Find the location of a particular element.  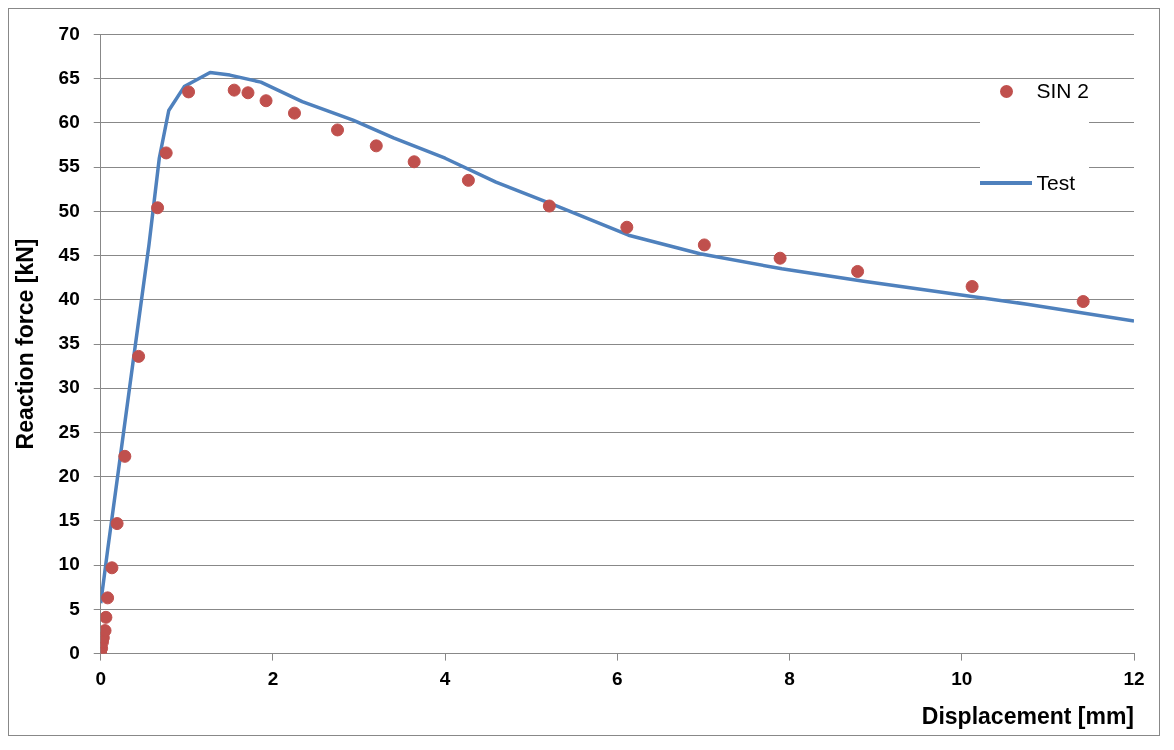

y-tick-label: 5 is located at coordinates (75, 608).